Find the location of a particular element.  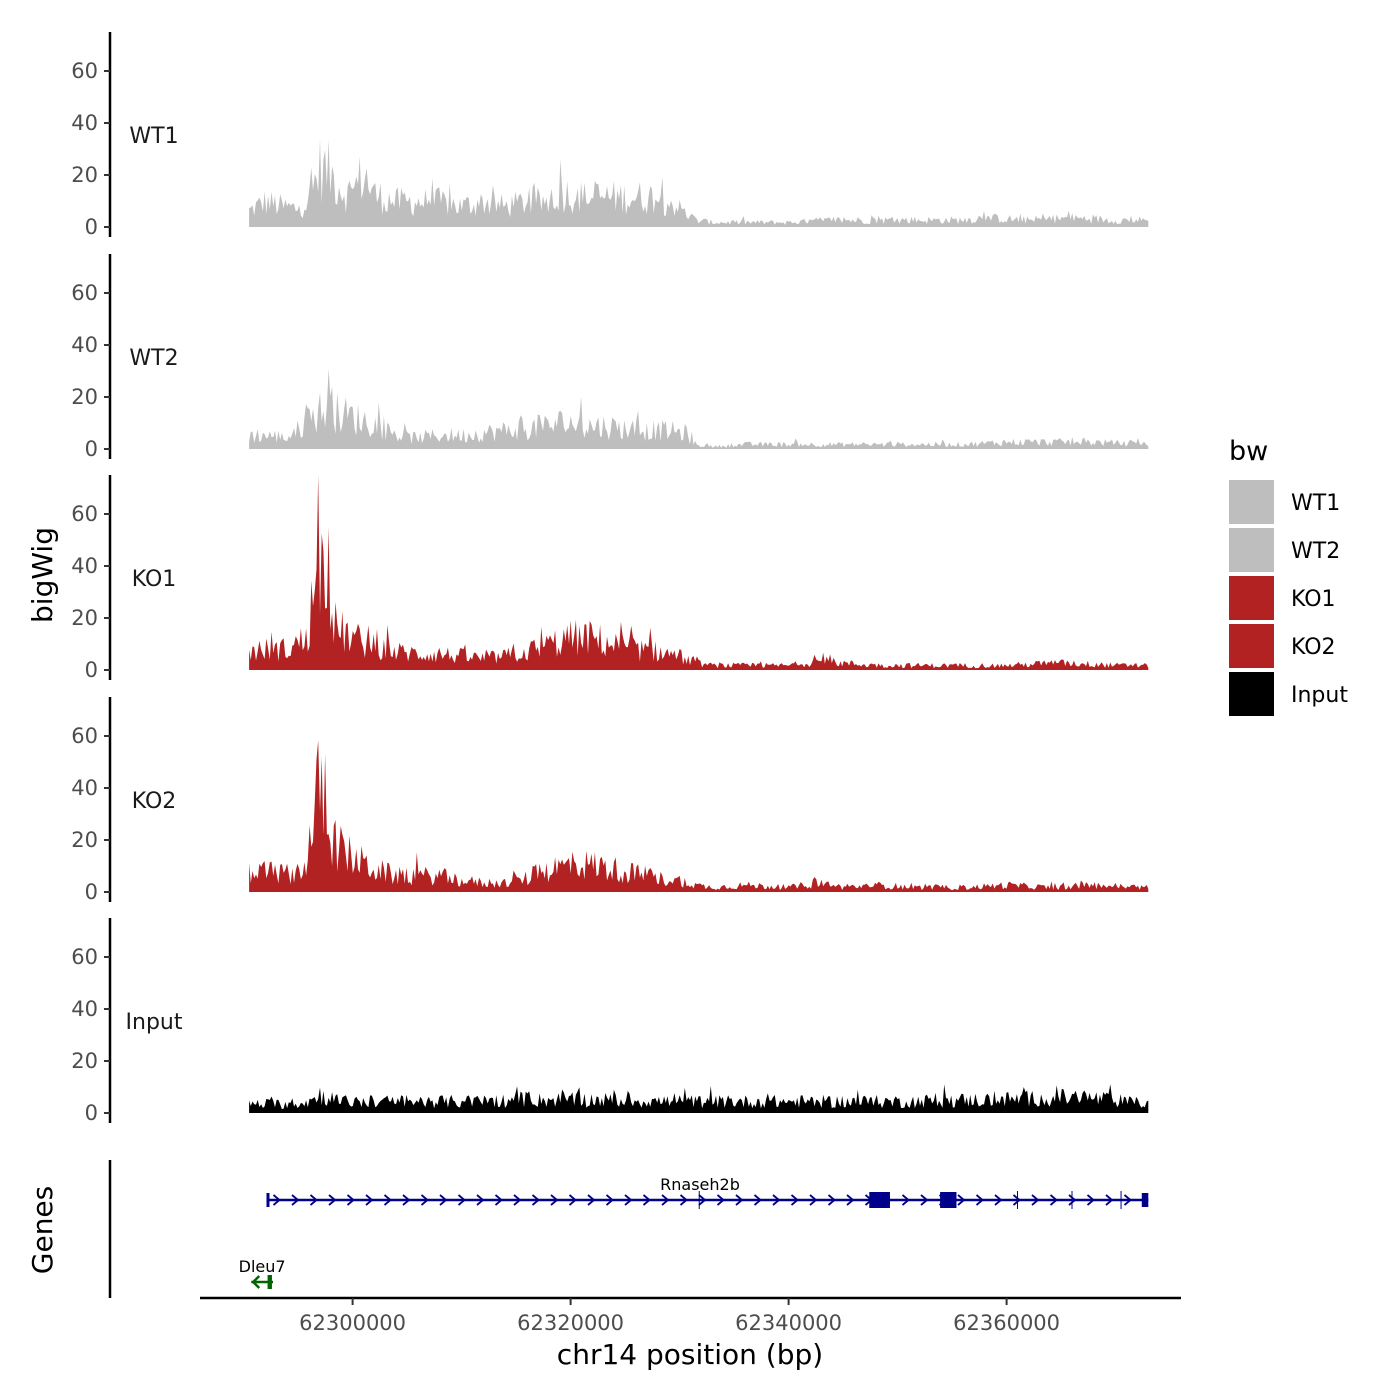

x-tick-label: 62360000 is located at coordinates (1006, 1323).